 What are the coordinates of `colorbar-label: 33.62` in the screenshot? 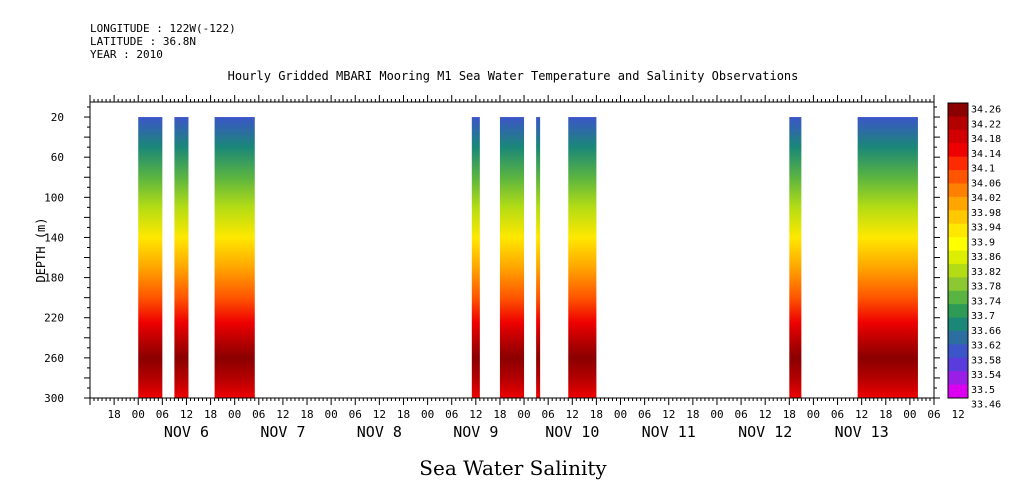 It's located at (986, 346).